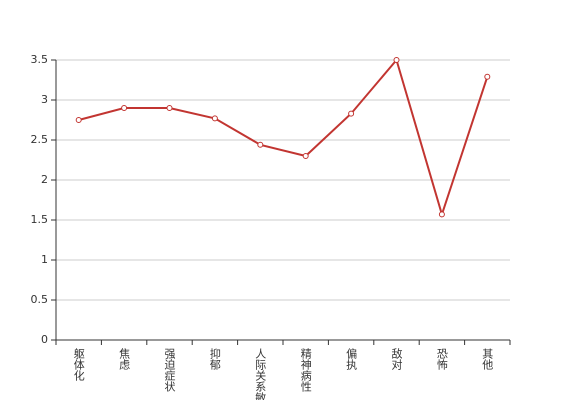  Describe the element at coordinates (169, 370) in the screenshot. I see `x-tick-label: 强迫症状` at that location.